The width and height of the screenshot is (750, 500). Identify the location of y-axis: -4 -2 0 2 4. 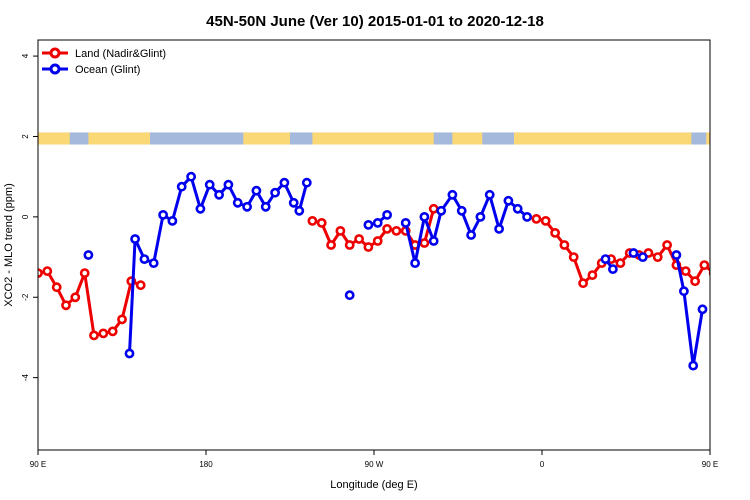
(29, 217).